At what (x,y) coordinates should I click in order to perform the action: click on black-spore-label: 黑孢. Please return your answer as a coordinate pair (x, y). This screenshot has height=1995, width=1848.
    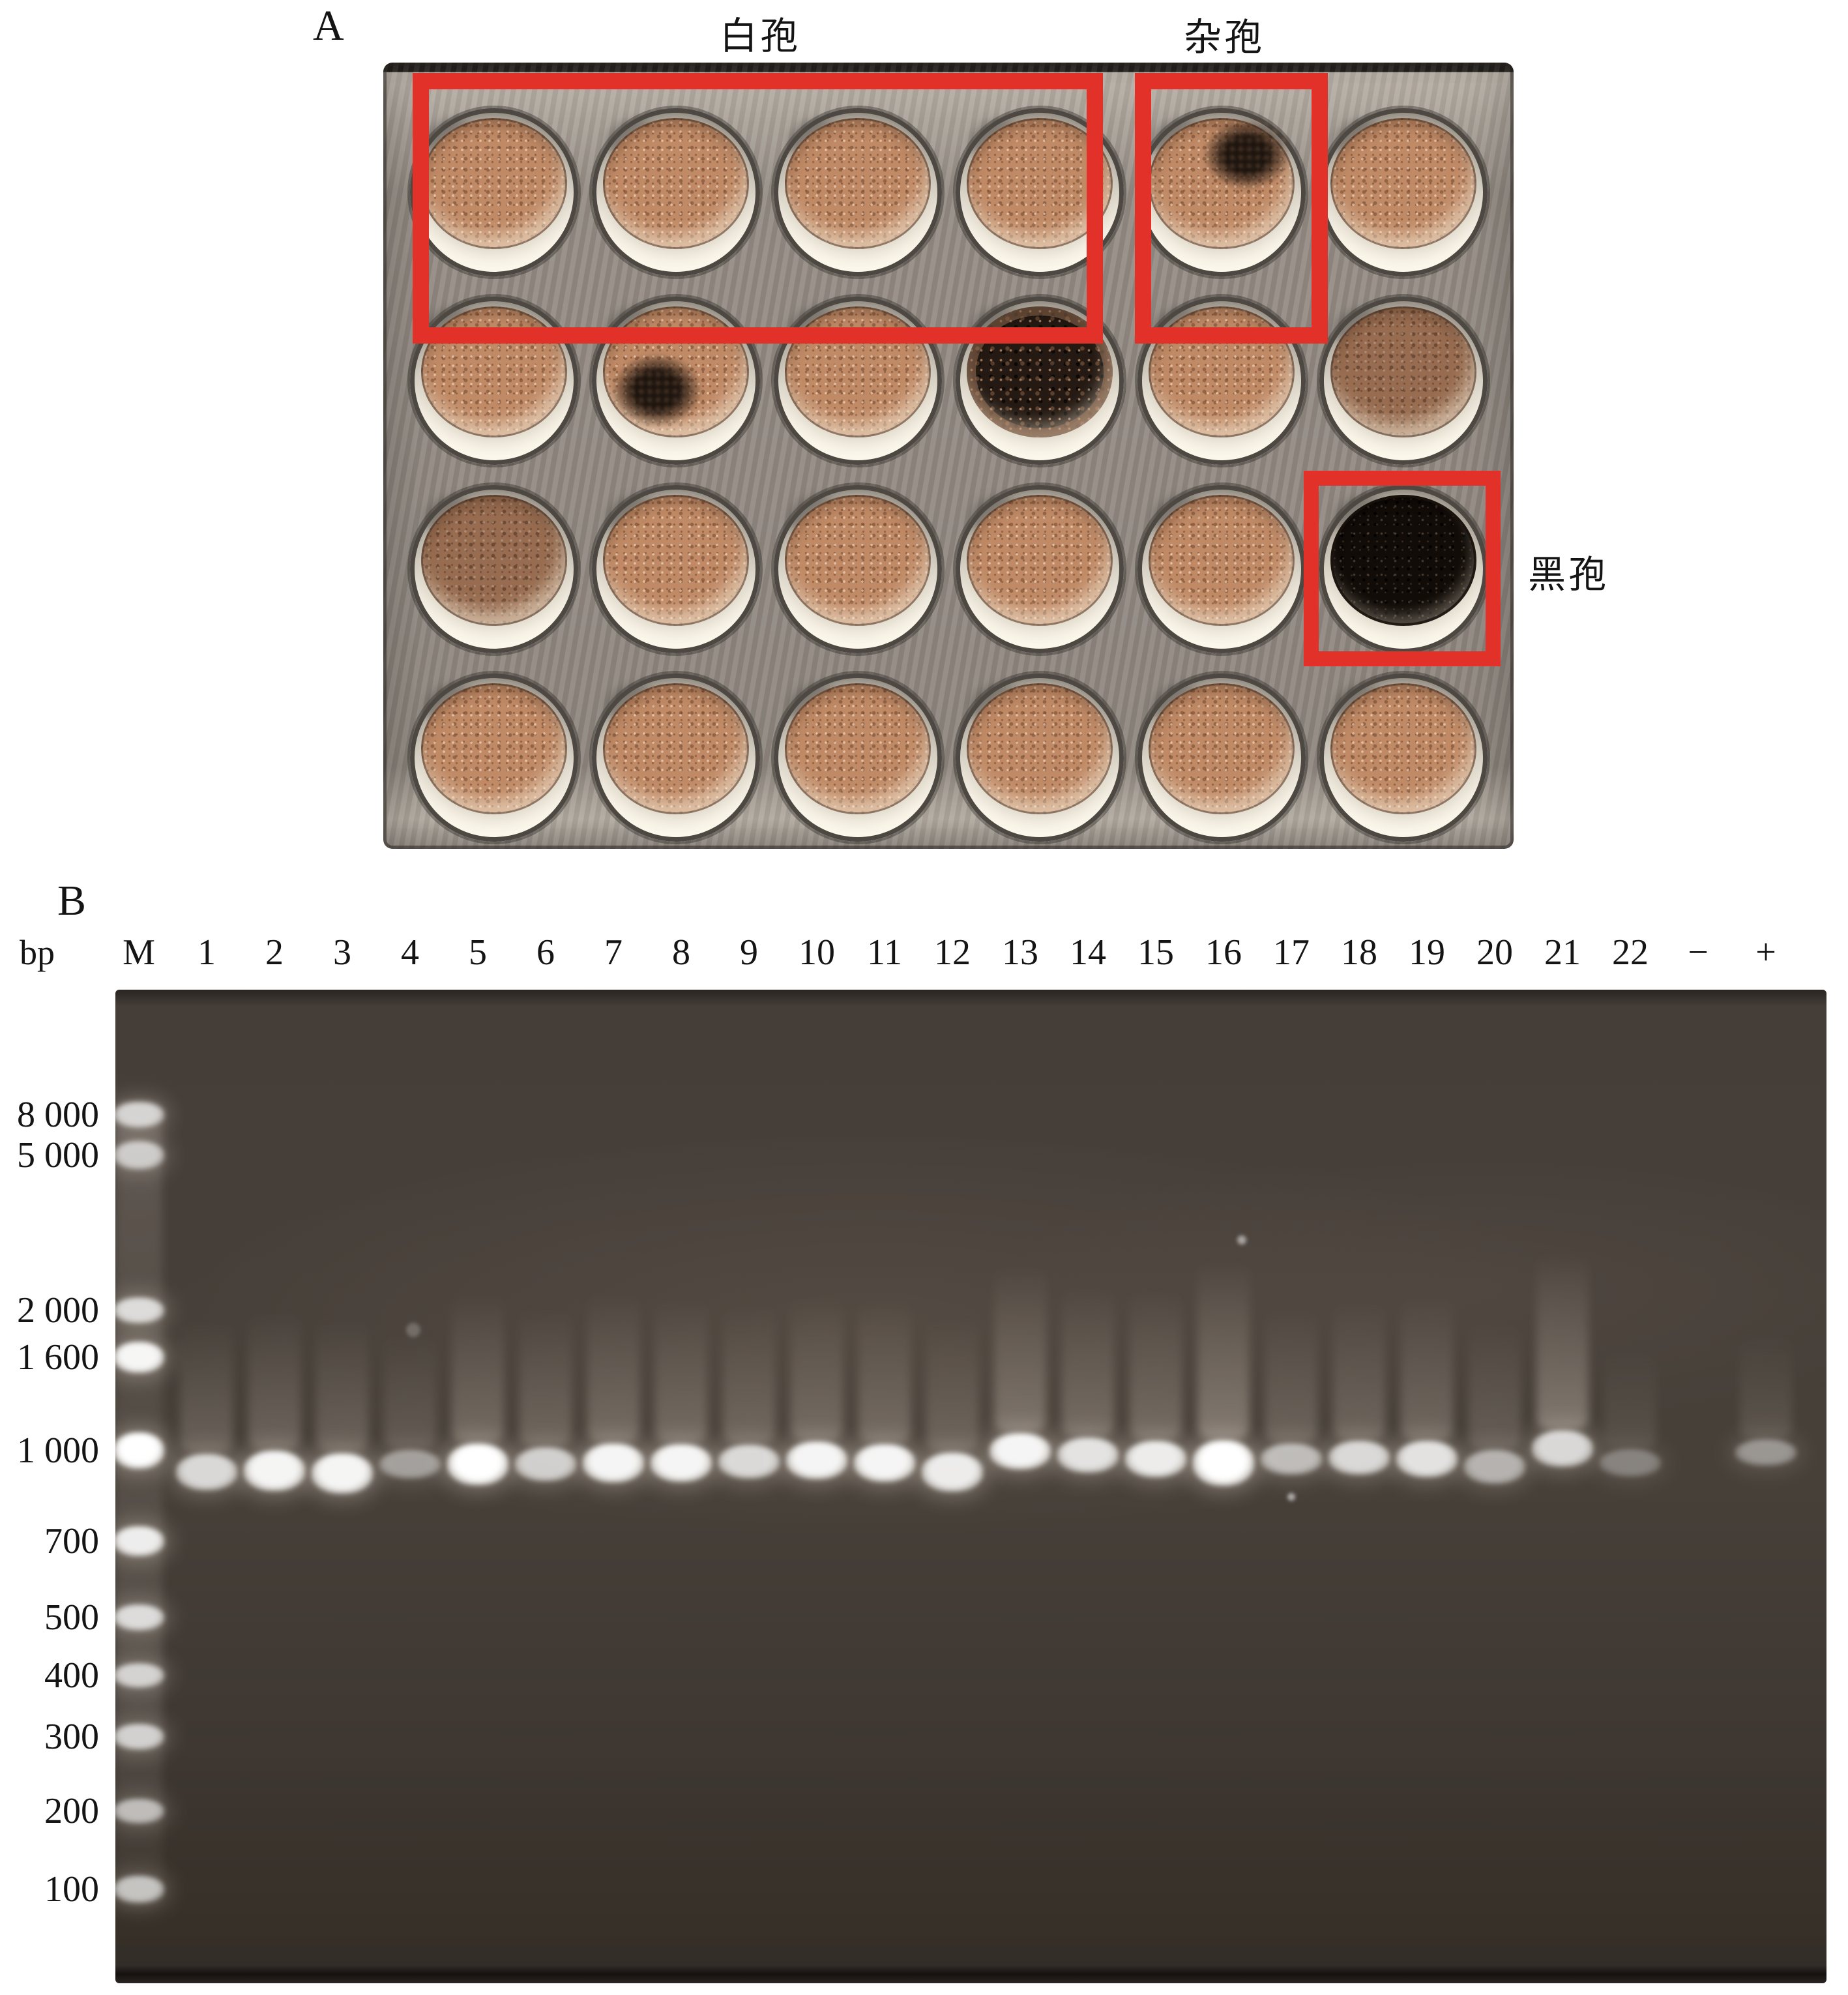
    Looking at the image, I should click on (1569, 575).